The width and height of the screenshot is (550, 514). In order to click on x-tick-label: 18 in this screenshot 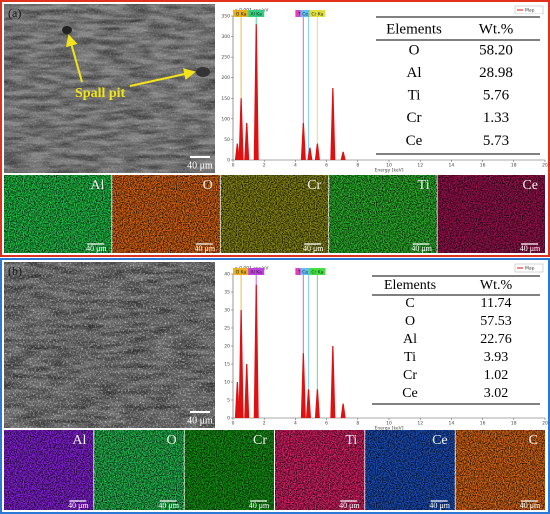, I will do `click(514, 424)`.